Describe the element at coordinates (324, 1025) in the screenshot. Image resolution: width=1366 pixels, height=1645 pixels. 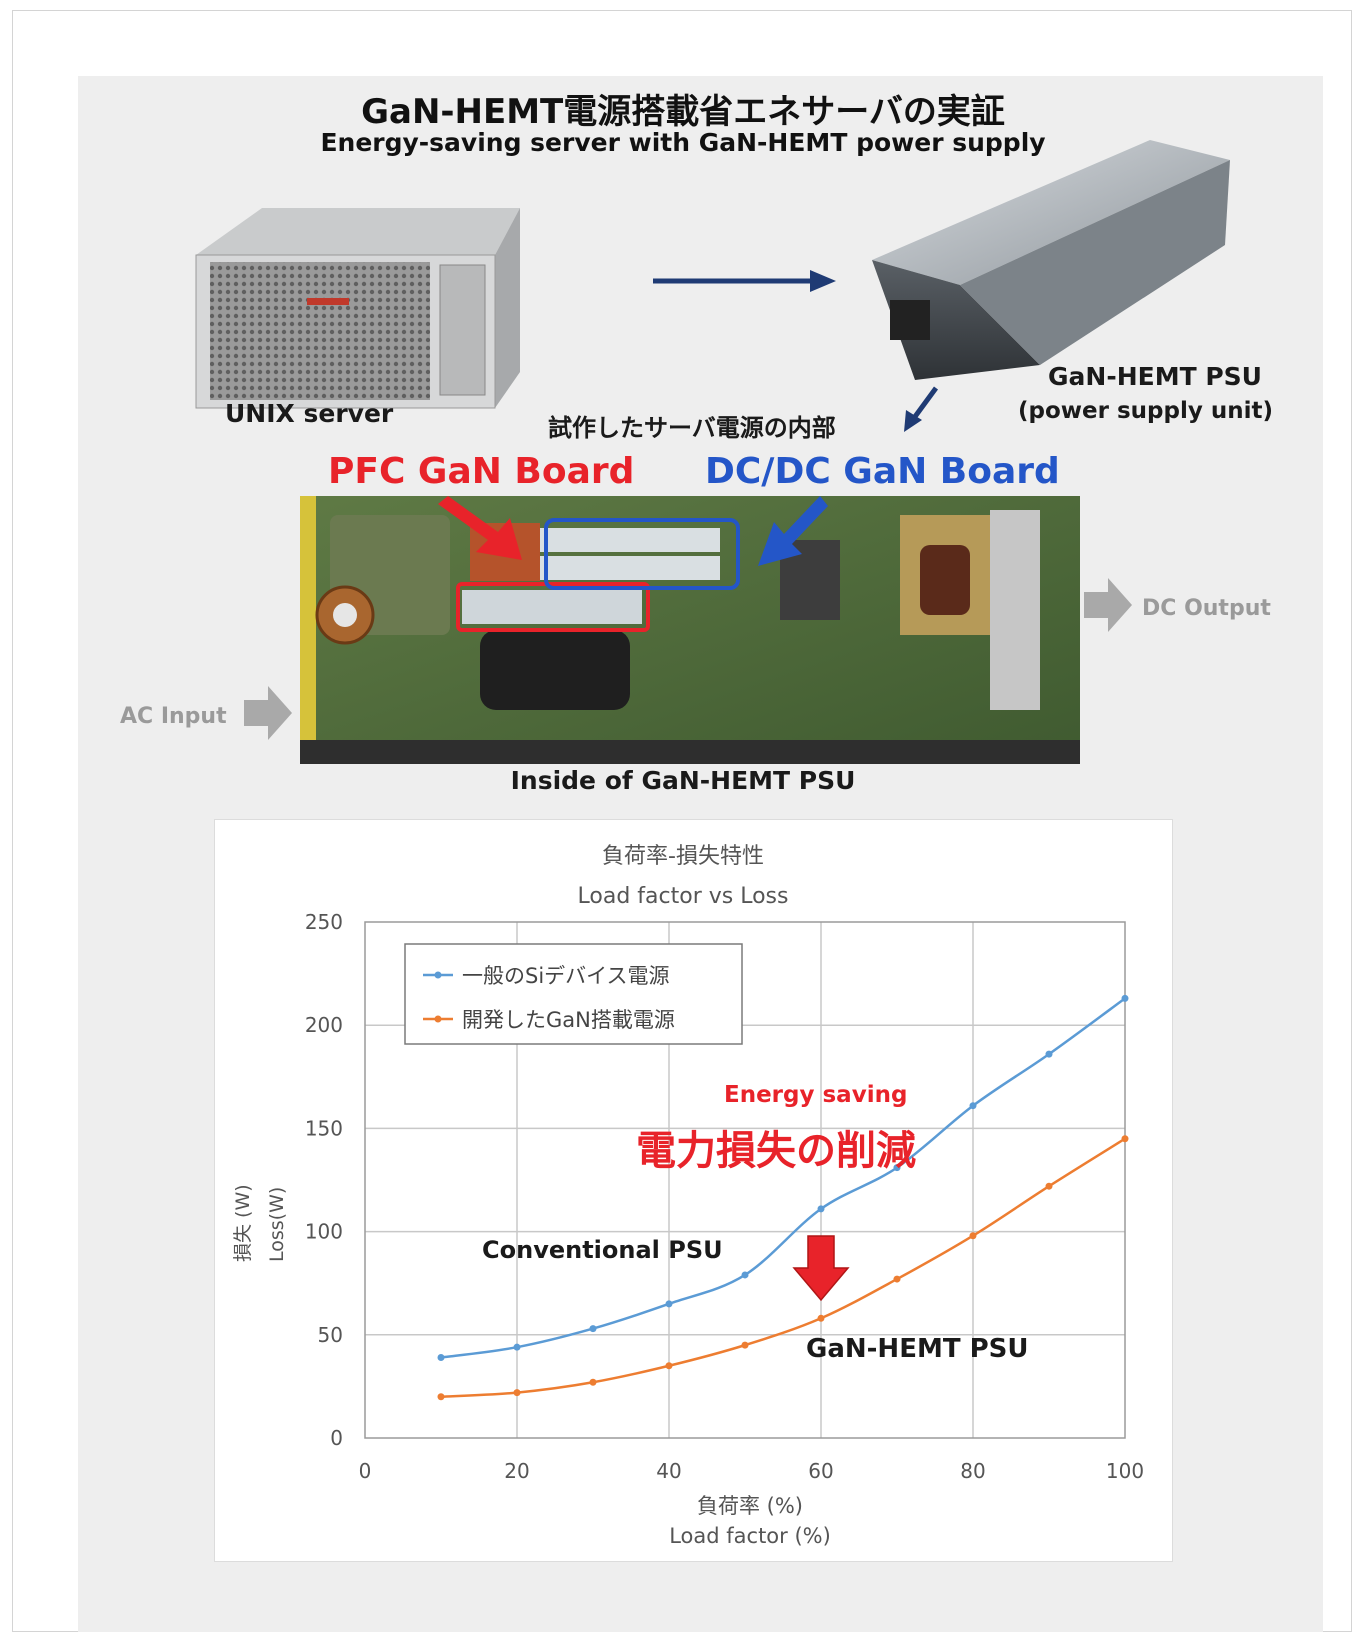
I see `y-tick-label: 200` at that location.